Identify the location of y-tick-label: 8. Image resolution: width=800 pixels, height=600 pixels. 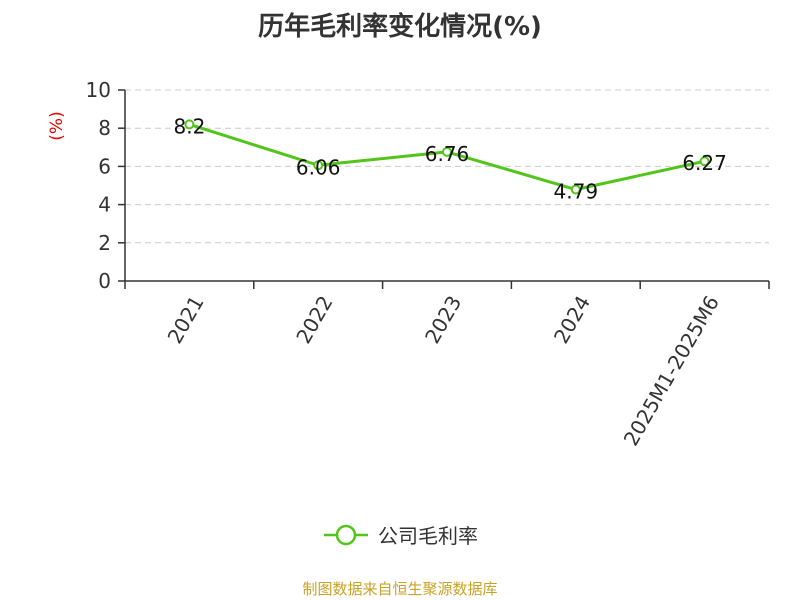
(104, 128).